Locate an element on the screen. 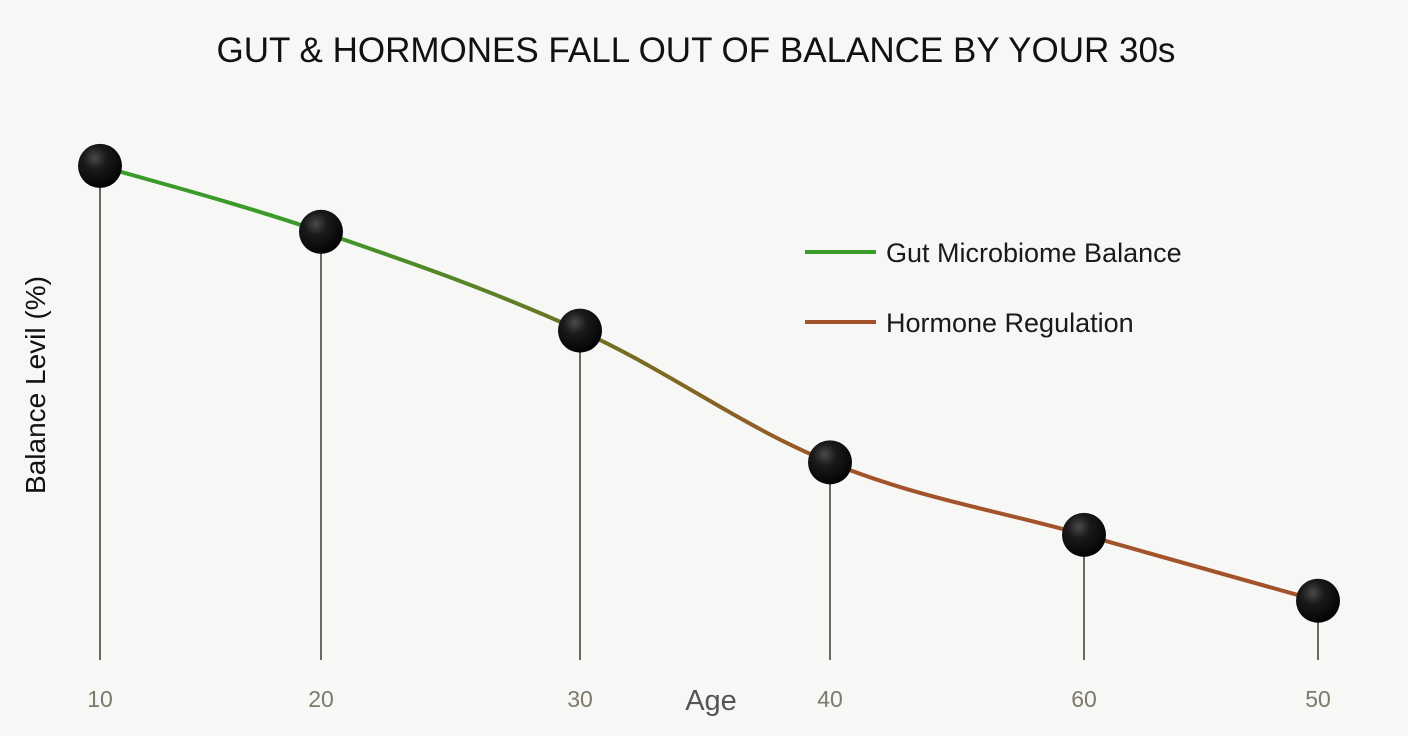  x-tick-label-40: 40 is located at coordinates (830, 699).